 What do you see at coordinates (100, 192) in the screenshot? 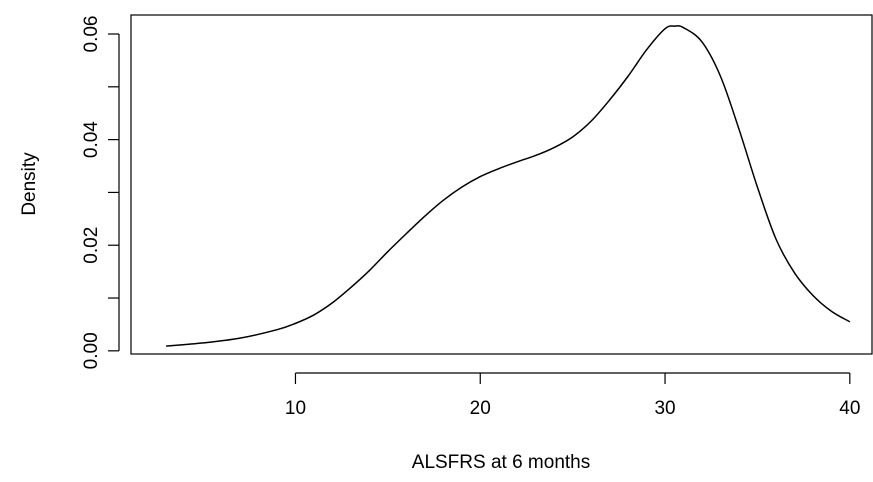
I see `y-axis: 0.00 0.02 0.04 0.06` at bounding box center [100, 192].